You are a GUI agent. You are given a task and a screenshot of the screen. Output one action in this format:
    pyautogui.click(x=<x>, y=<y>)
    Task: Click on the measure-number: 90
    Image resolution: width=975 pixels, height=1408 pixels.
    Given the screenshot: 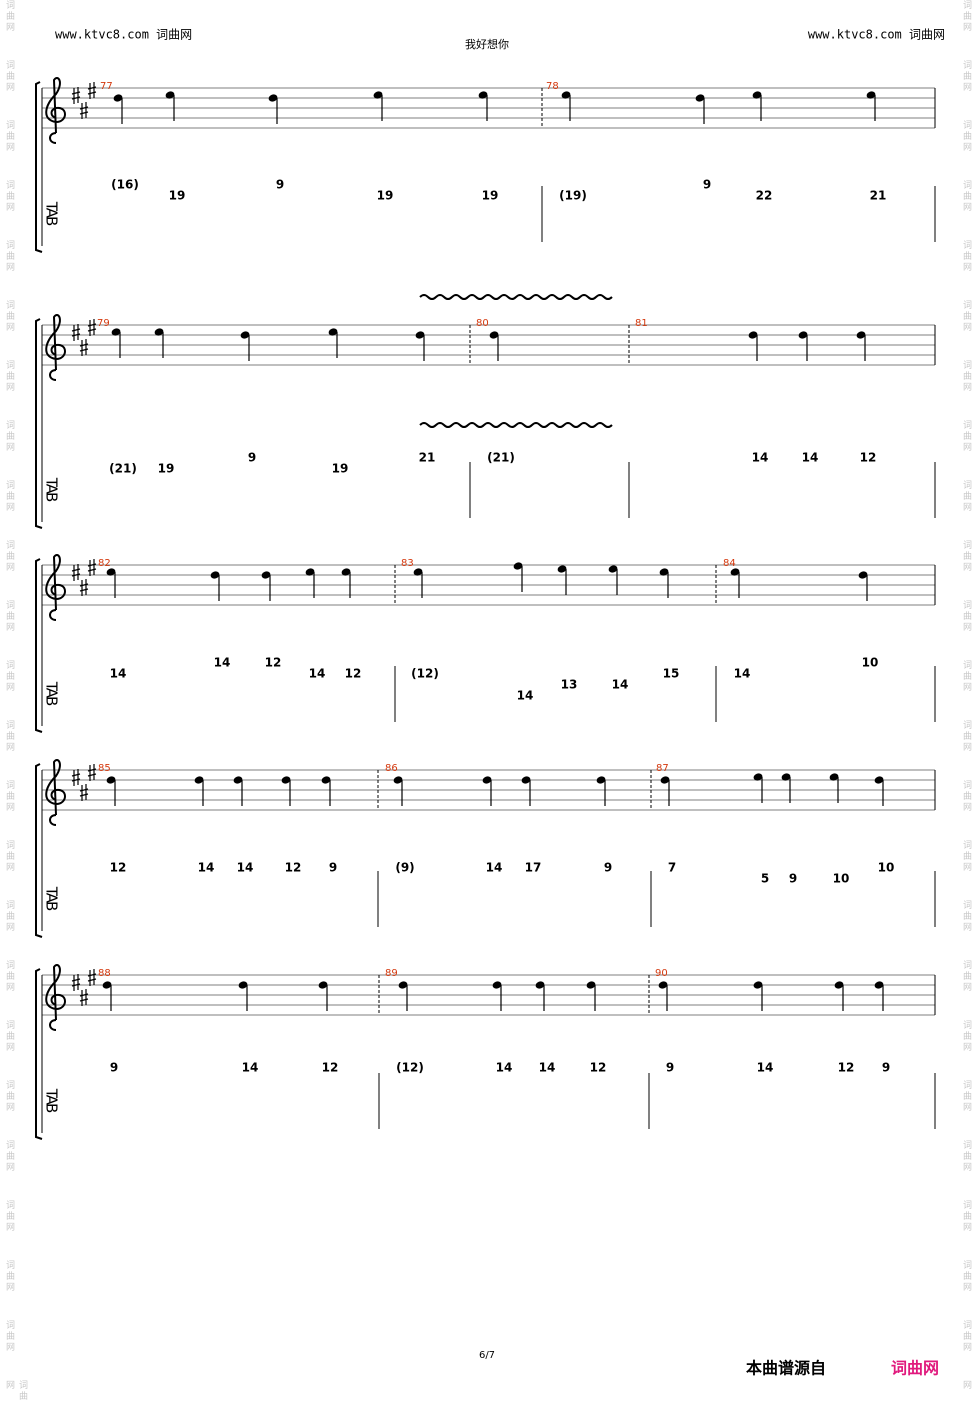 What is the action you would take?
    pyautogui.click(x=661, y=973)
    